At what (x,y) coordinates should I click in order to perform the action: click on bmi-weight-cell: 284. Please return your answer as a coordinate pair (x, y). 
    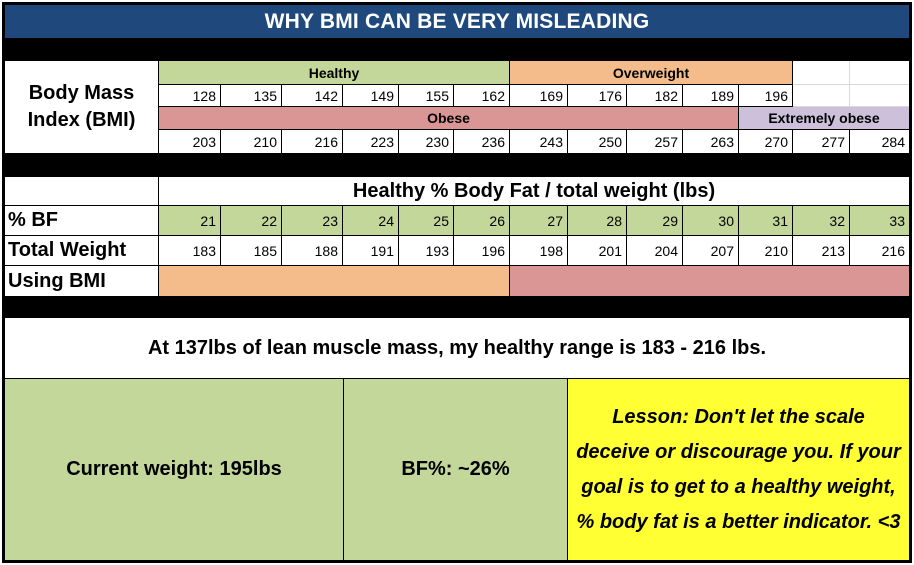
    Looking at the image, I should click on (879, 141).